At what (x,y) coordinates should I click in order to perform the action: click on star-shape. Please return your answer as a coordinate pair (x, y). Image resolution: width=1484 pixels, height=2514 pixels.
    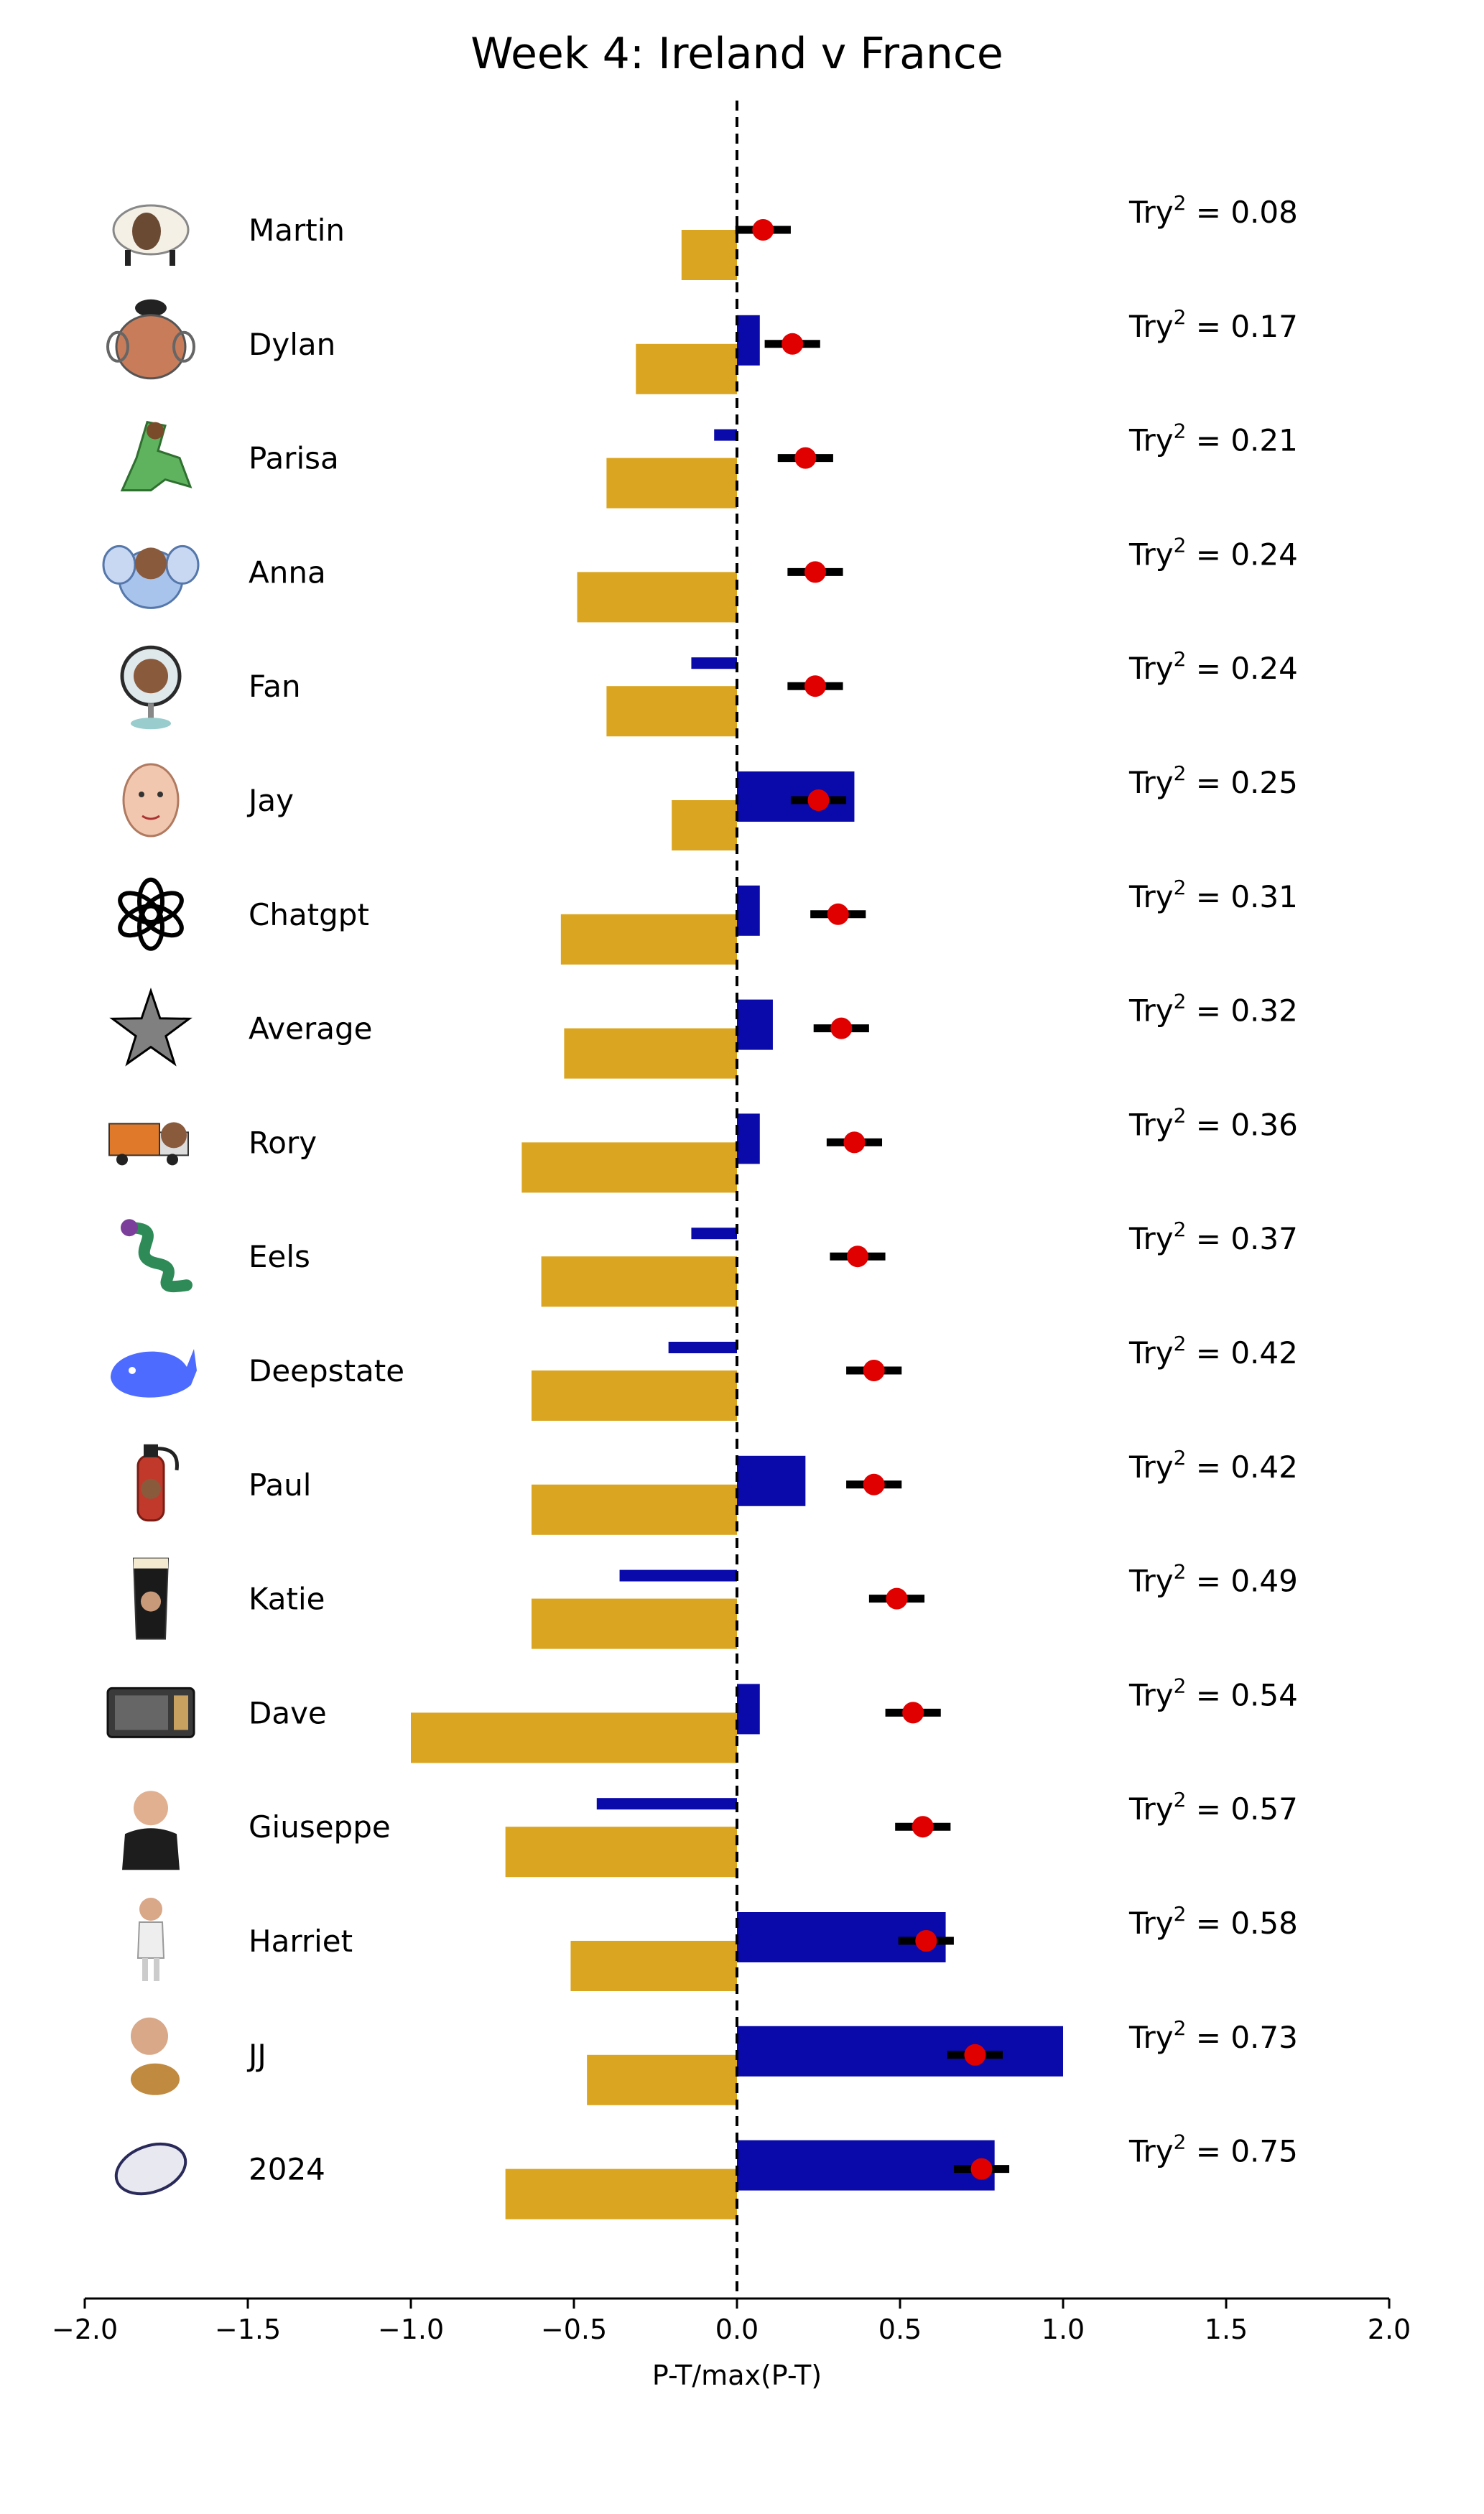
    Looking at the image, I should click on (151, 1027).